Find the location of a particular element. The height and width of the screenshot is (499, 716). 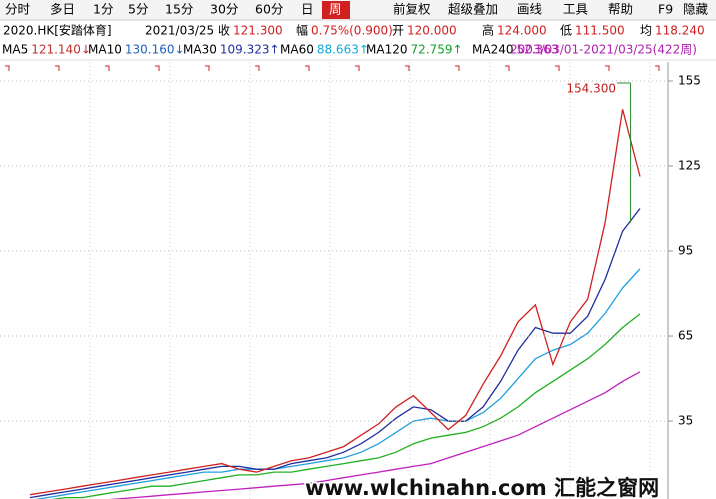

ma-name: MA60 is located at coordinates (297, 50).